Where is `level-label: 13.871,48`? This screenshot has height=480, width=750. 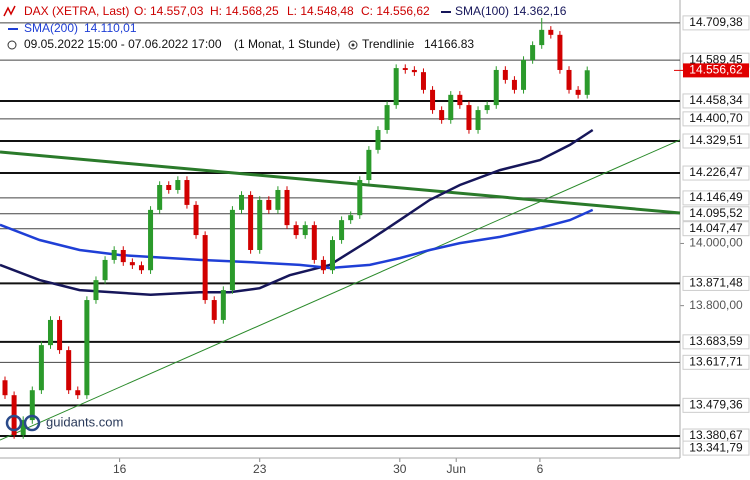
level-label: 13.871,48 is located at coordinates (716, 283).